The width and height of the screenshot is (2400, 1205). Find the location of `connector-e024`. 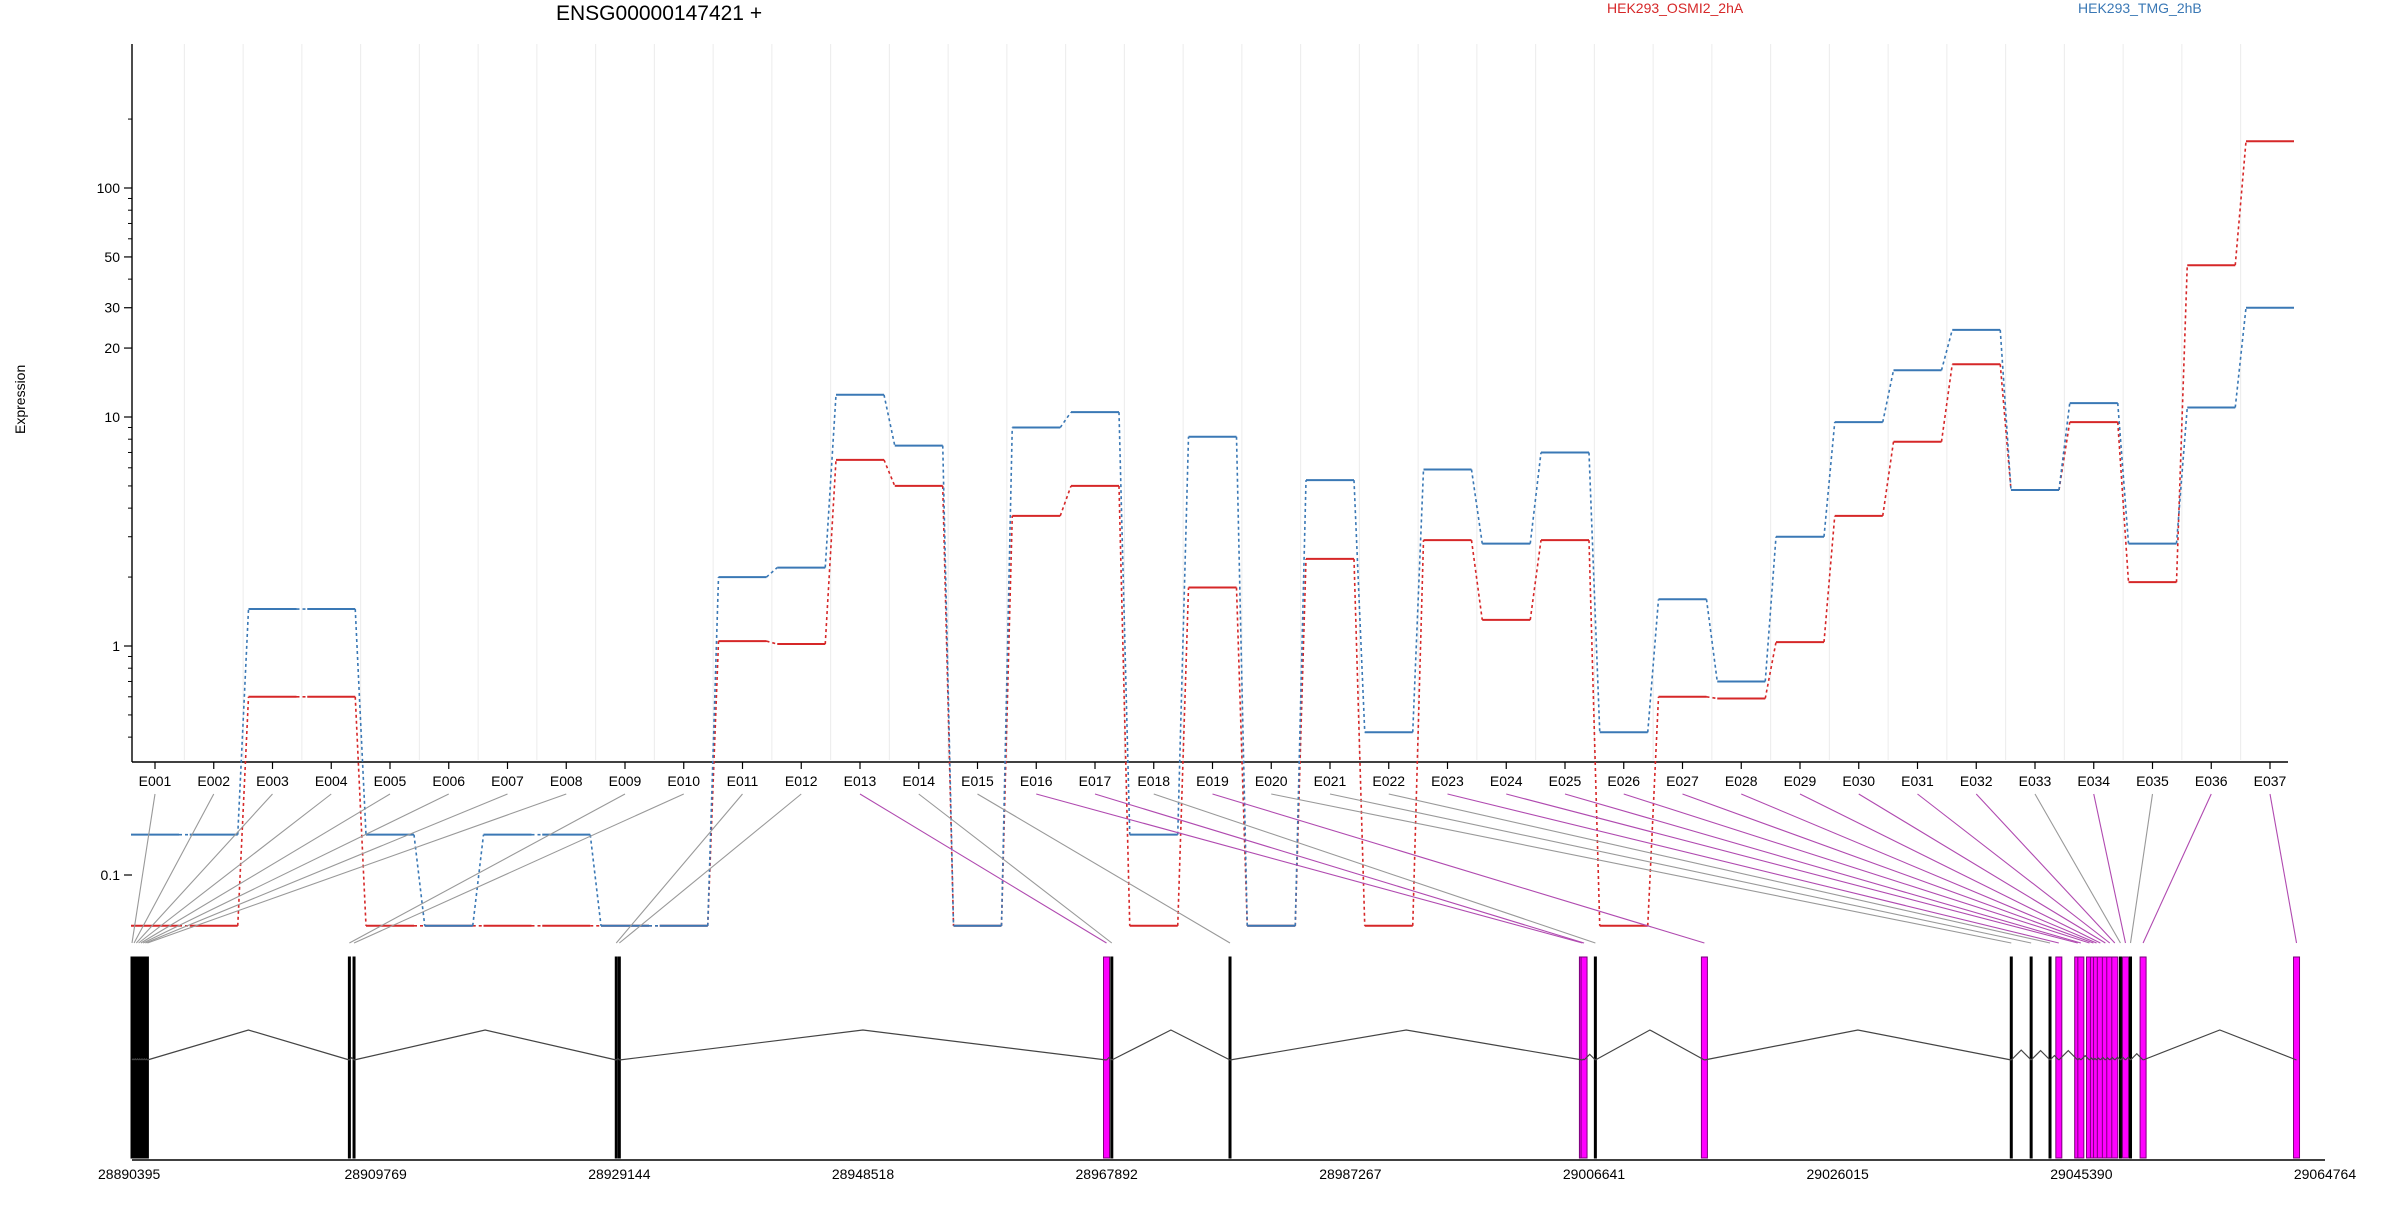

connector-e024 is located at coordinates (1792, 868).